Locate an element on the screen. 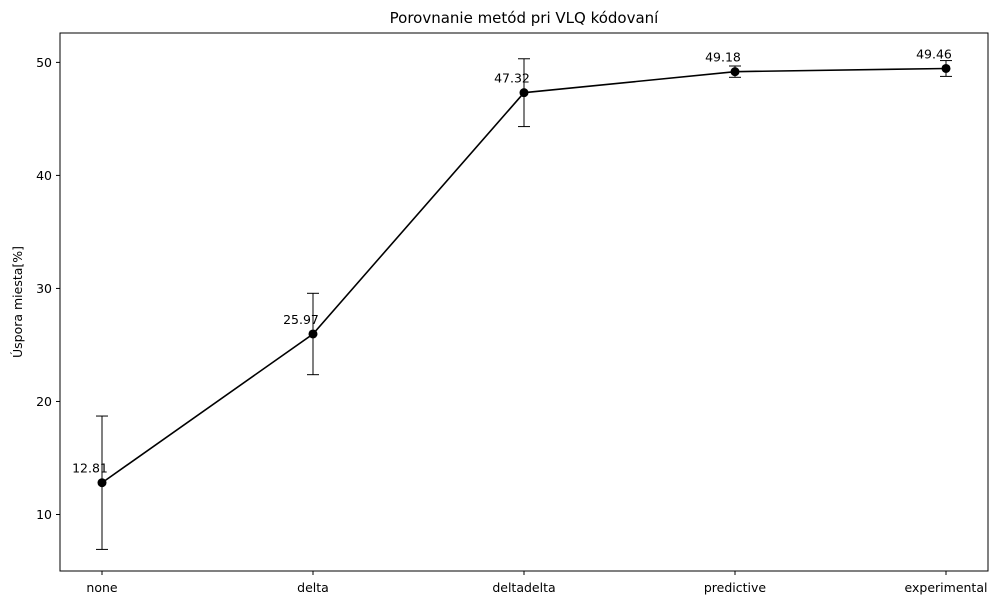  x-tick-label-delta: delta is located at coordinates (313, 587).